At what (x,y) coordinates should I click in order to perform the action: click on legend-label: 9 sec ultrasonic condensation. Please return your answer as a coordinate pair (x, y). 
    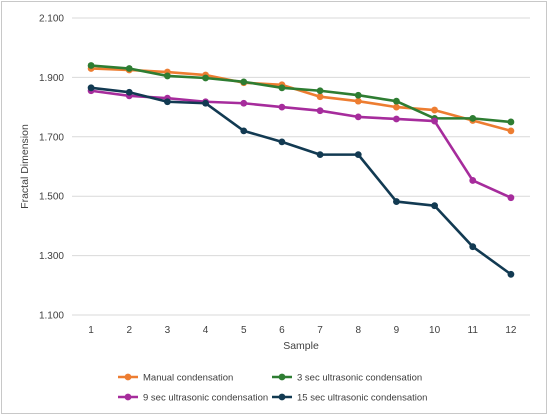
    Looking at the image, I should click on (205, 398).